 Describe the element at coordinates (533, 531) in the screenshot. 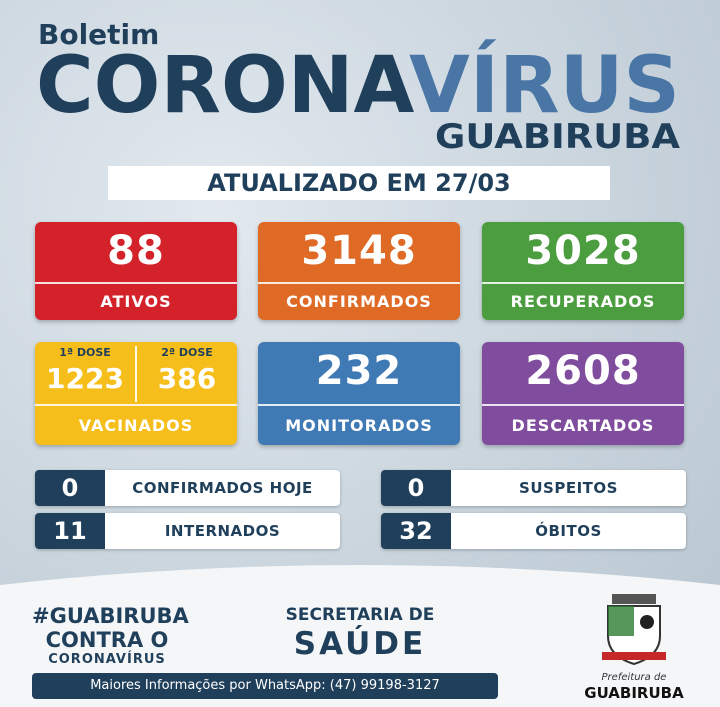

I see `stat: 32 ÓBITOS` at that location.